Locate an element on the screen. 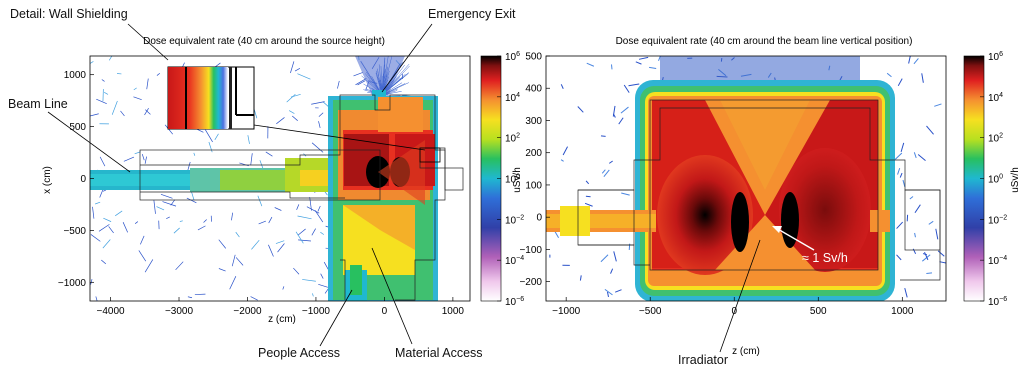  left-y-axis-label: x (cm) is located at coordinates (47, 180).